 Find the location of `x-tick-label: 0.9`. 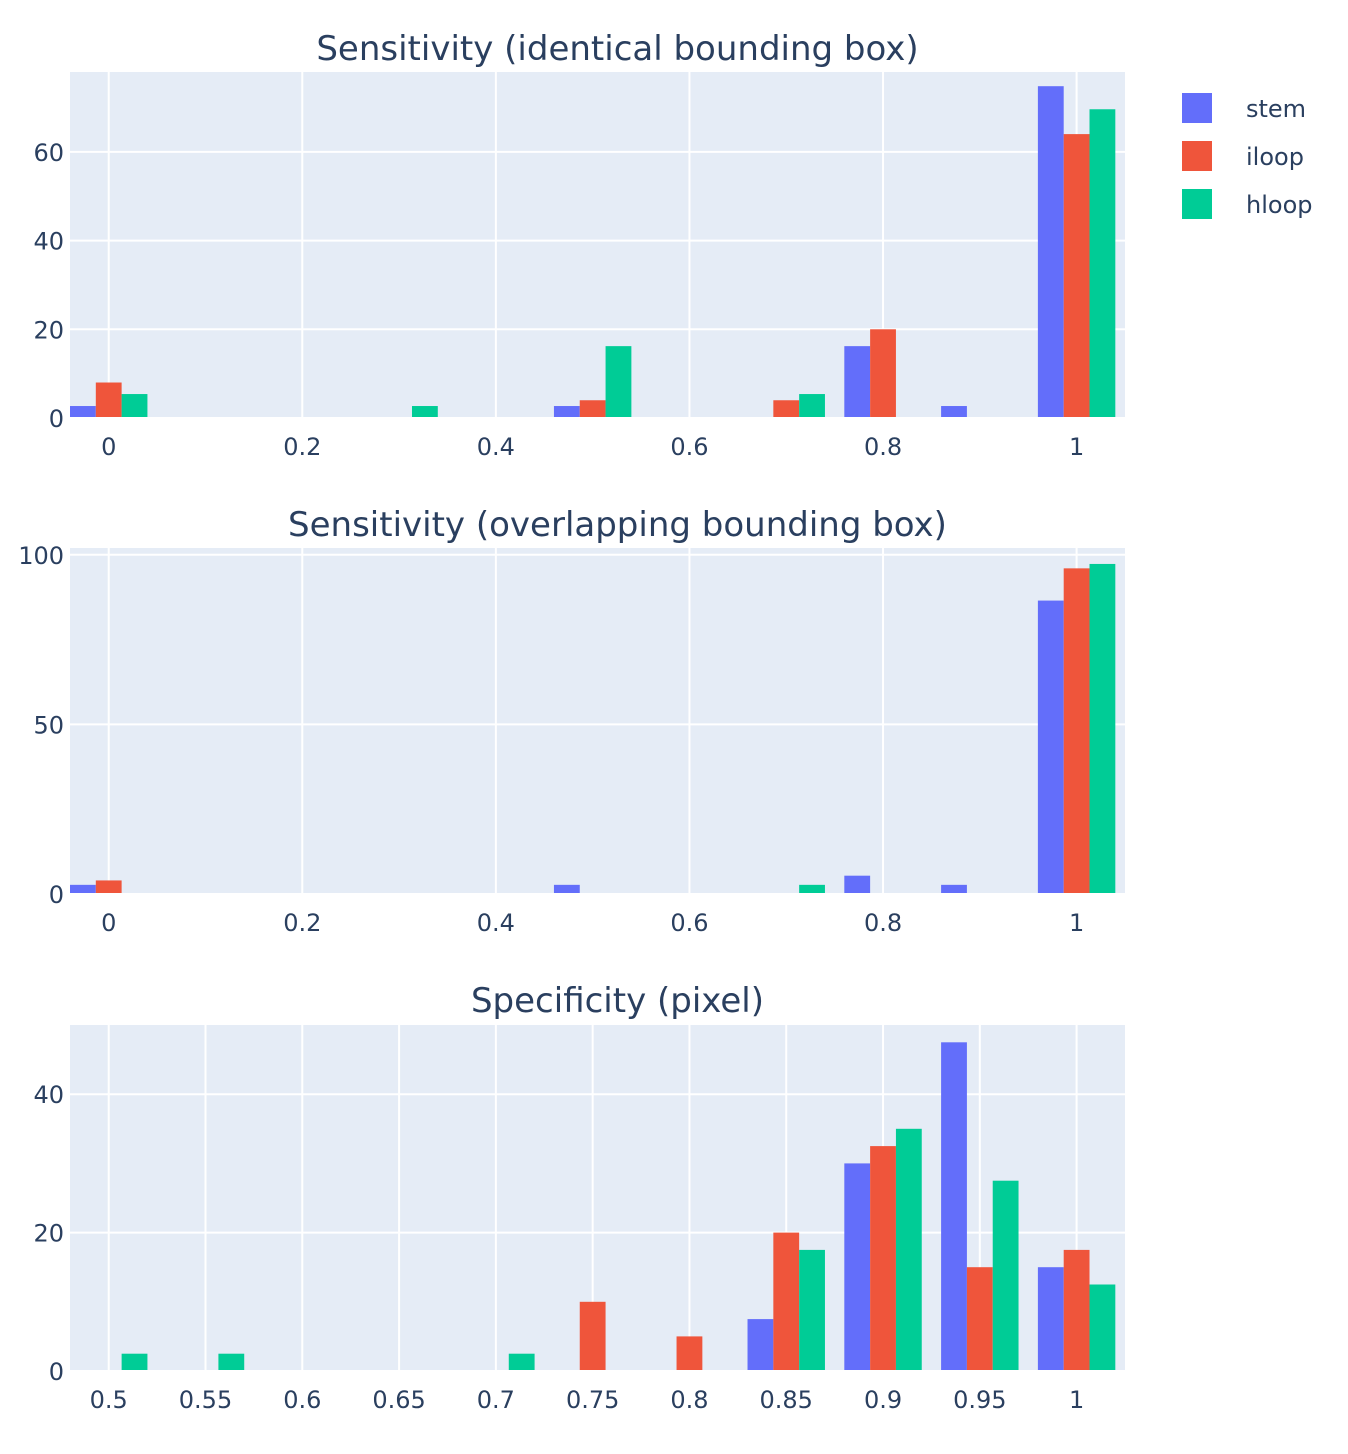

x-tick-label: 0.9 is located at coordinates (883, 1400).